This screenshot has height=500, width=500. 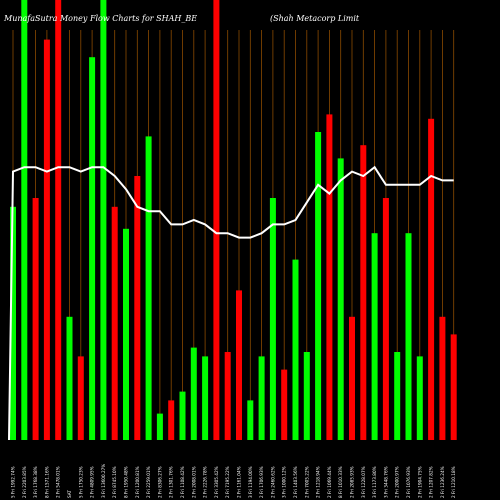 What do you see at coordinates (159, 482) in the screenshot?
I see `x-tick-label: 2 Fri 8306.27%` at bounding box center [159, 482].